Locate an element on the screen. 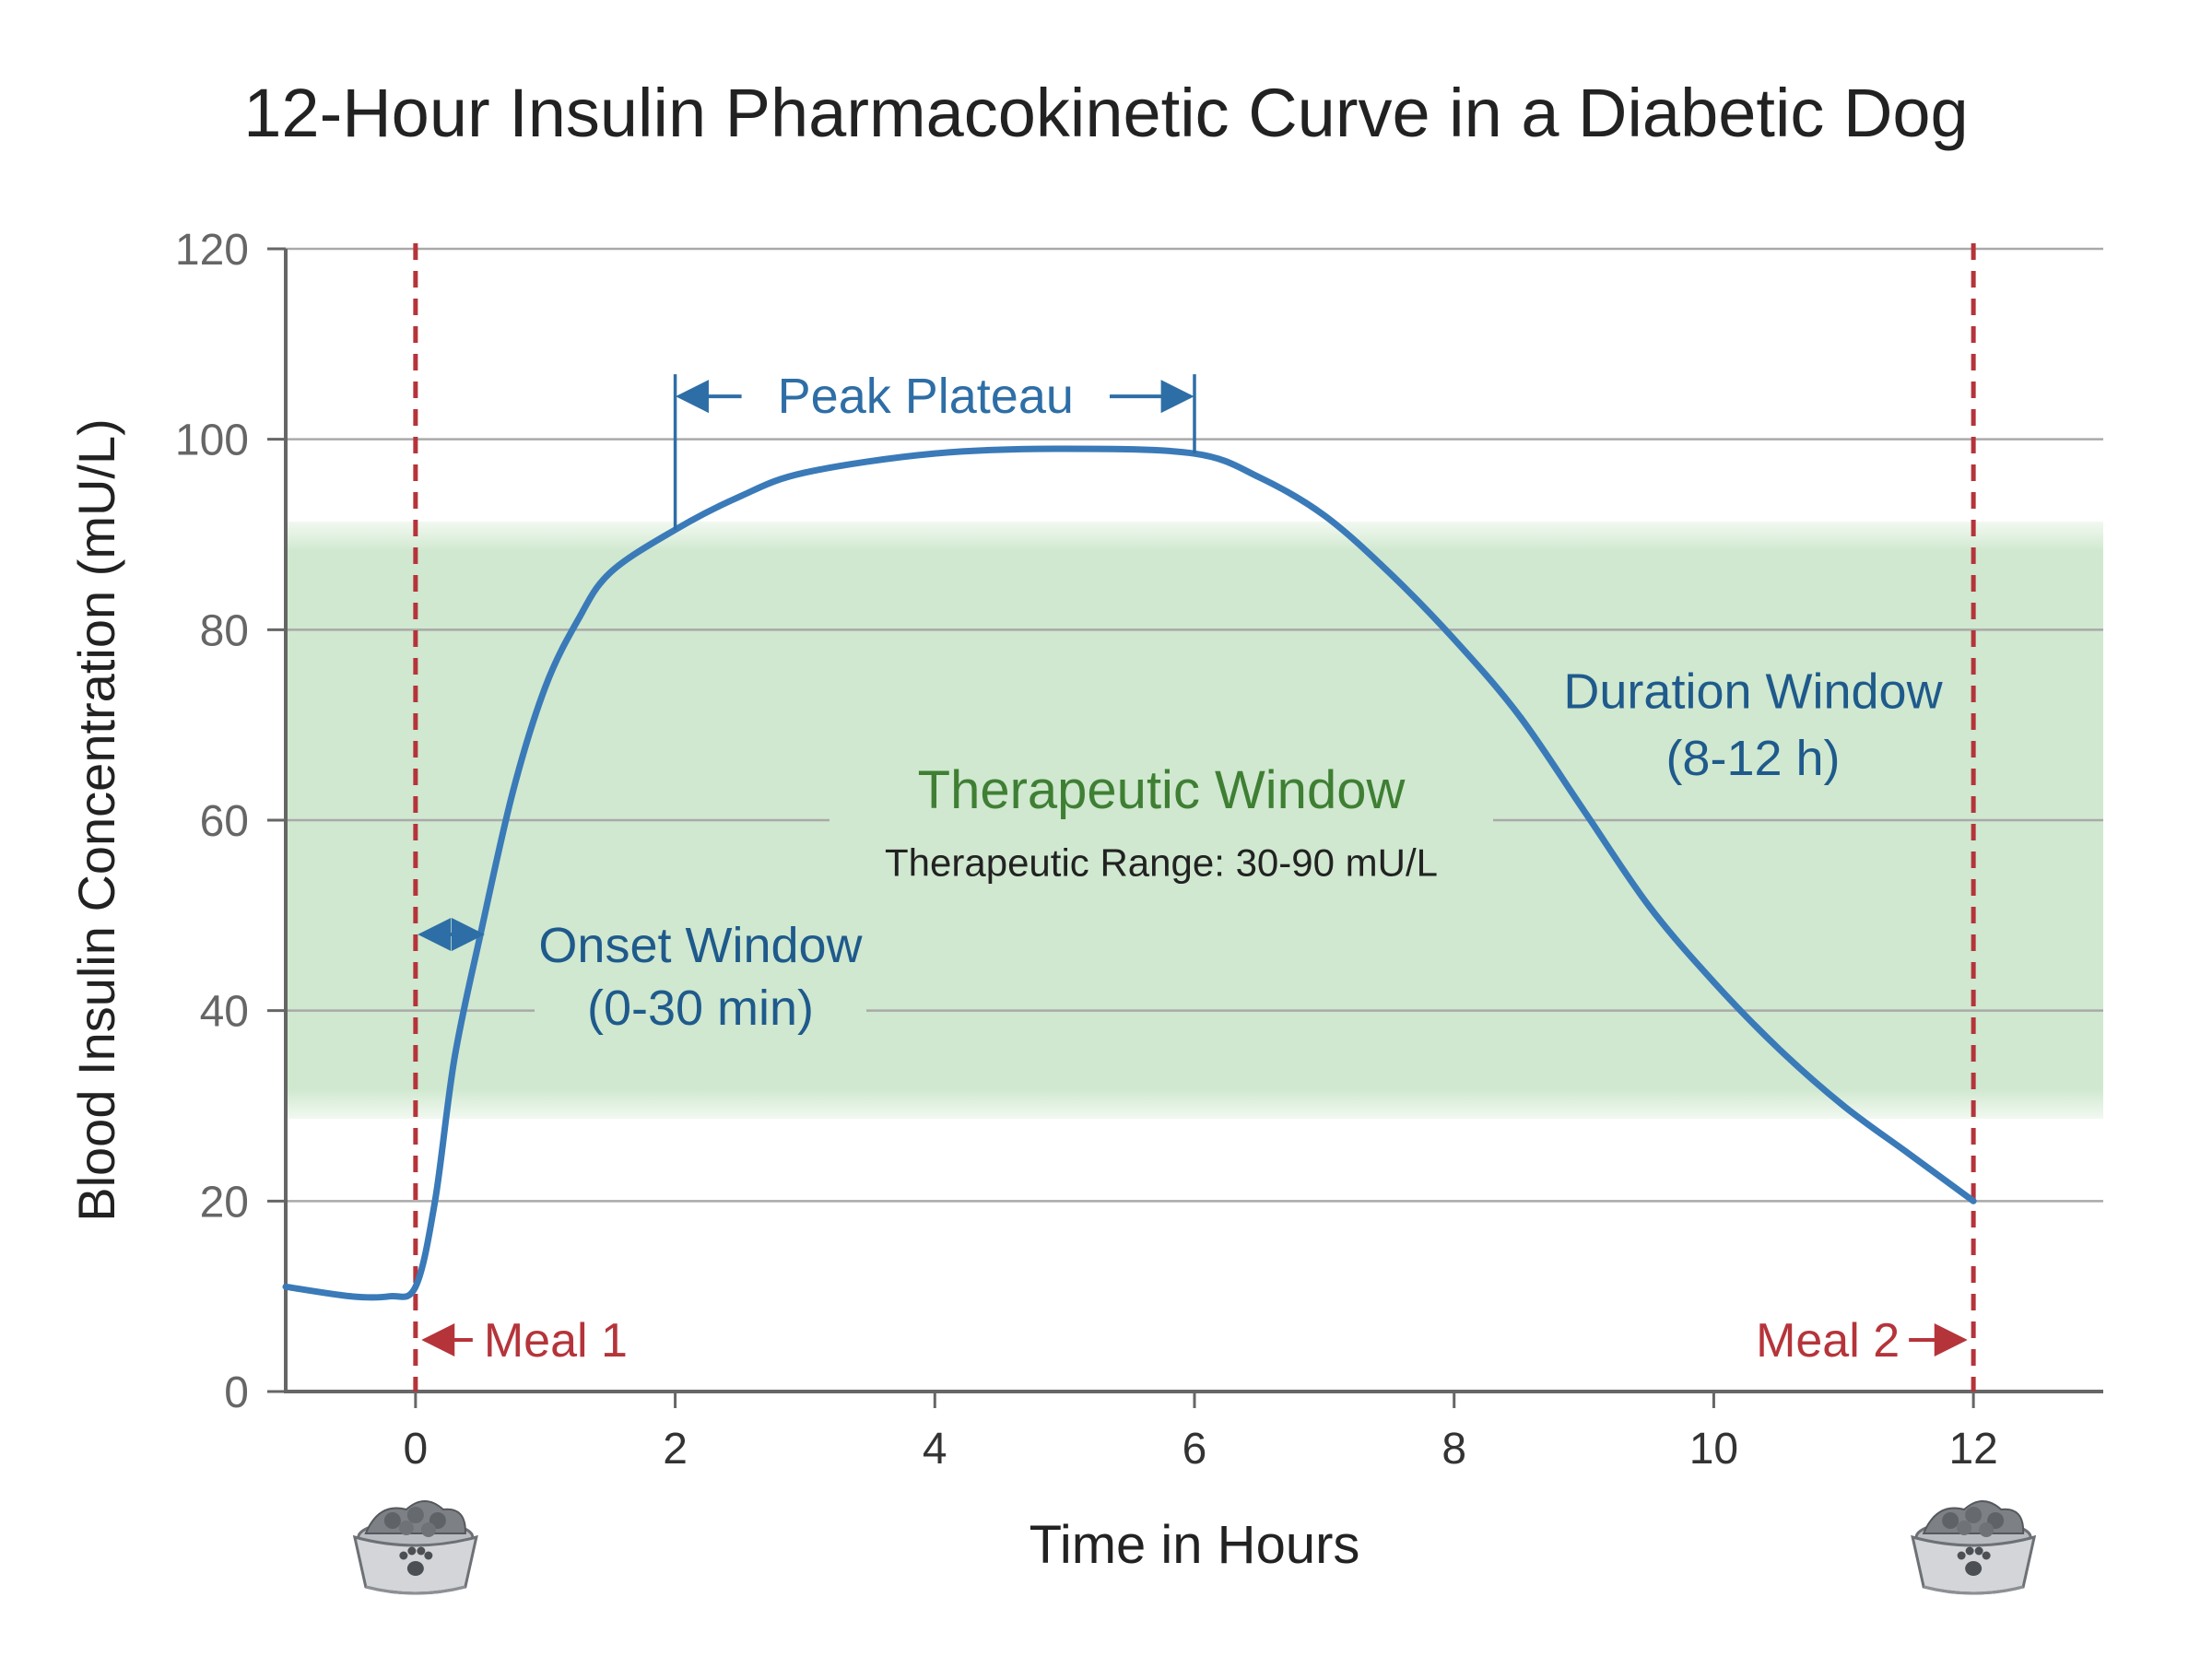 This screenshot has width=2212, height=1656. therapeutic-window-label: Therapeutic Window is located at coordinates (1162, 790).